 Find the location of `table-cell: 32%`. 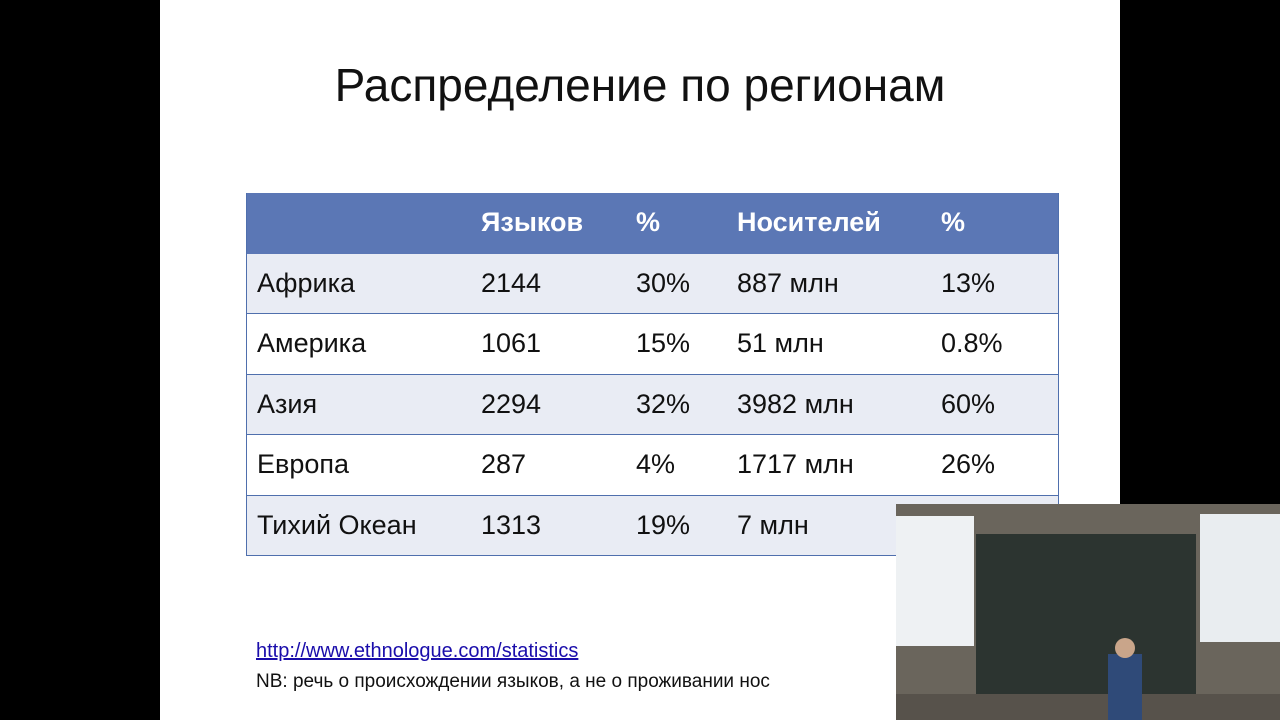

table-cell: 32% is located at coordinates (663, 403).